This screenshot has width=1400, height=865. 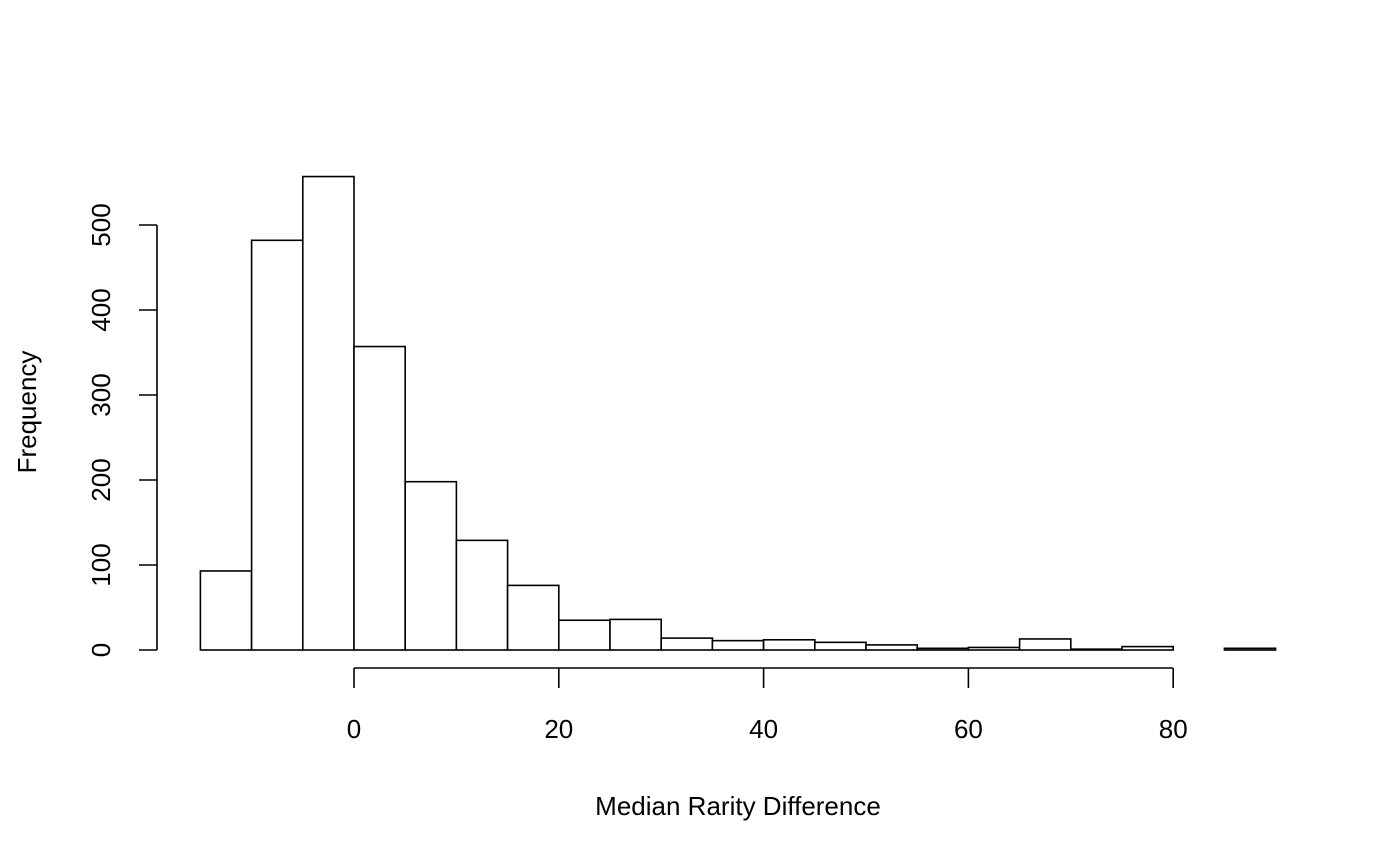 I want to click on x-axis: 0 20 40 60 80, so click(x=767, y=705).